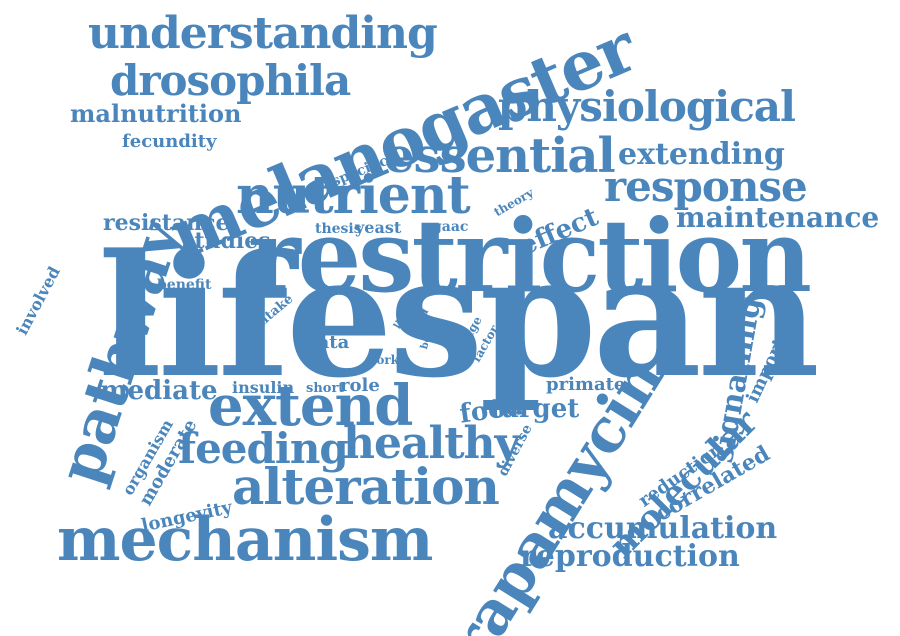 The height and width of the screenshot is (636, 900). I want to click on word-fecundity: fecundity, so click(169, 141).